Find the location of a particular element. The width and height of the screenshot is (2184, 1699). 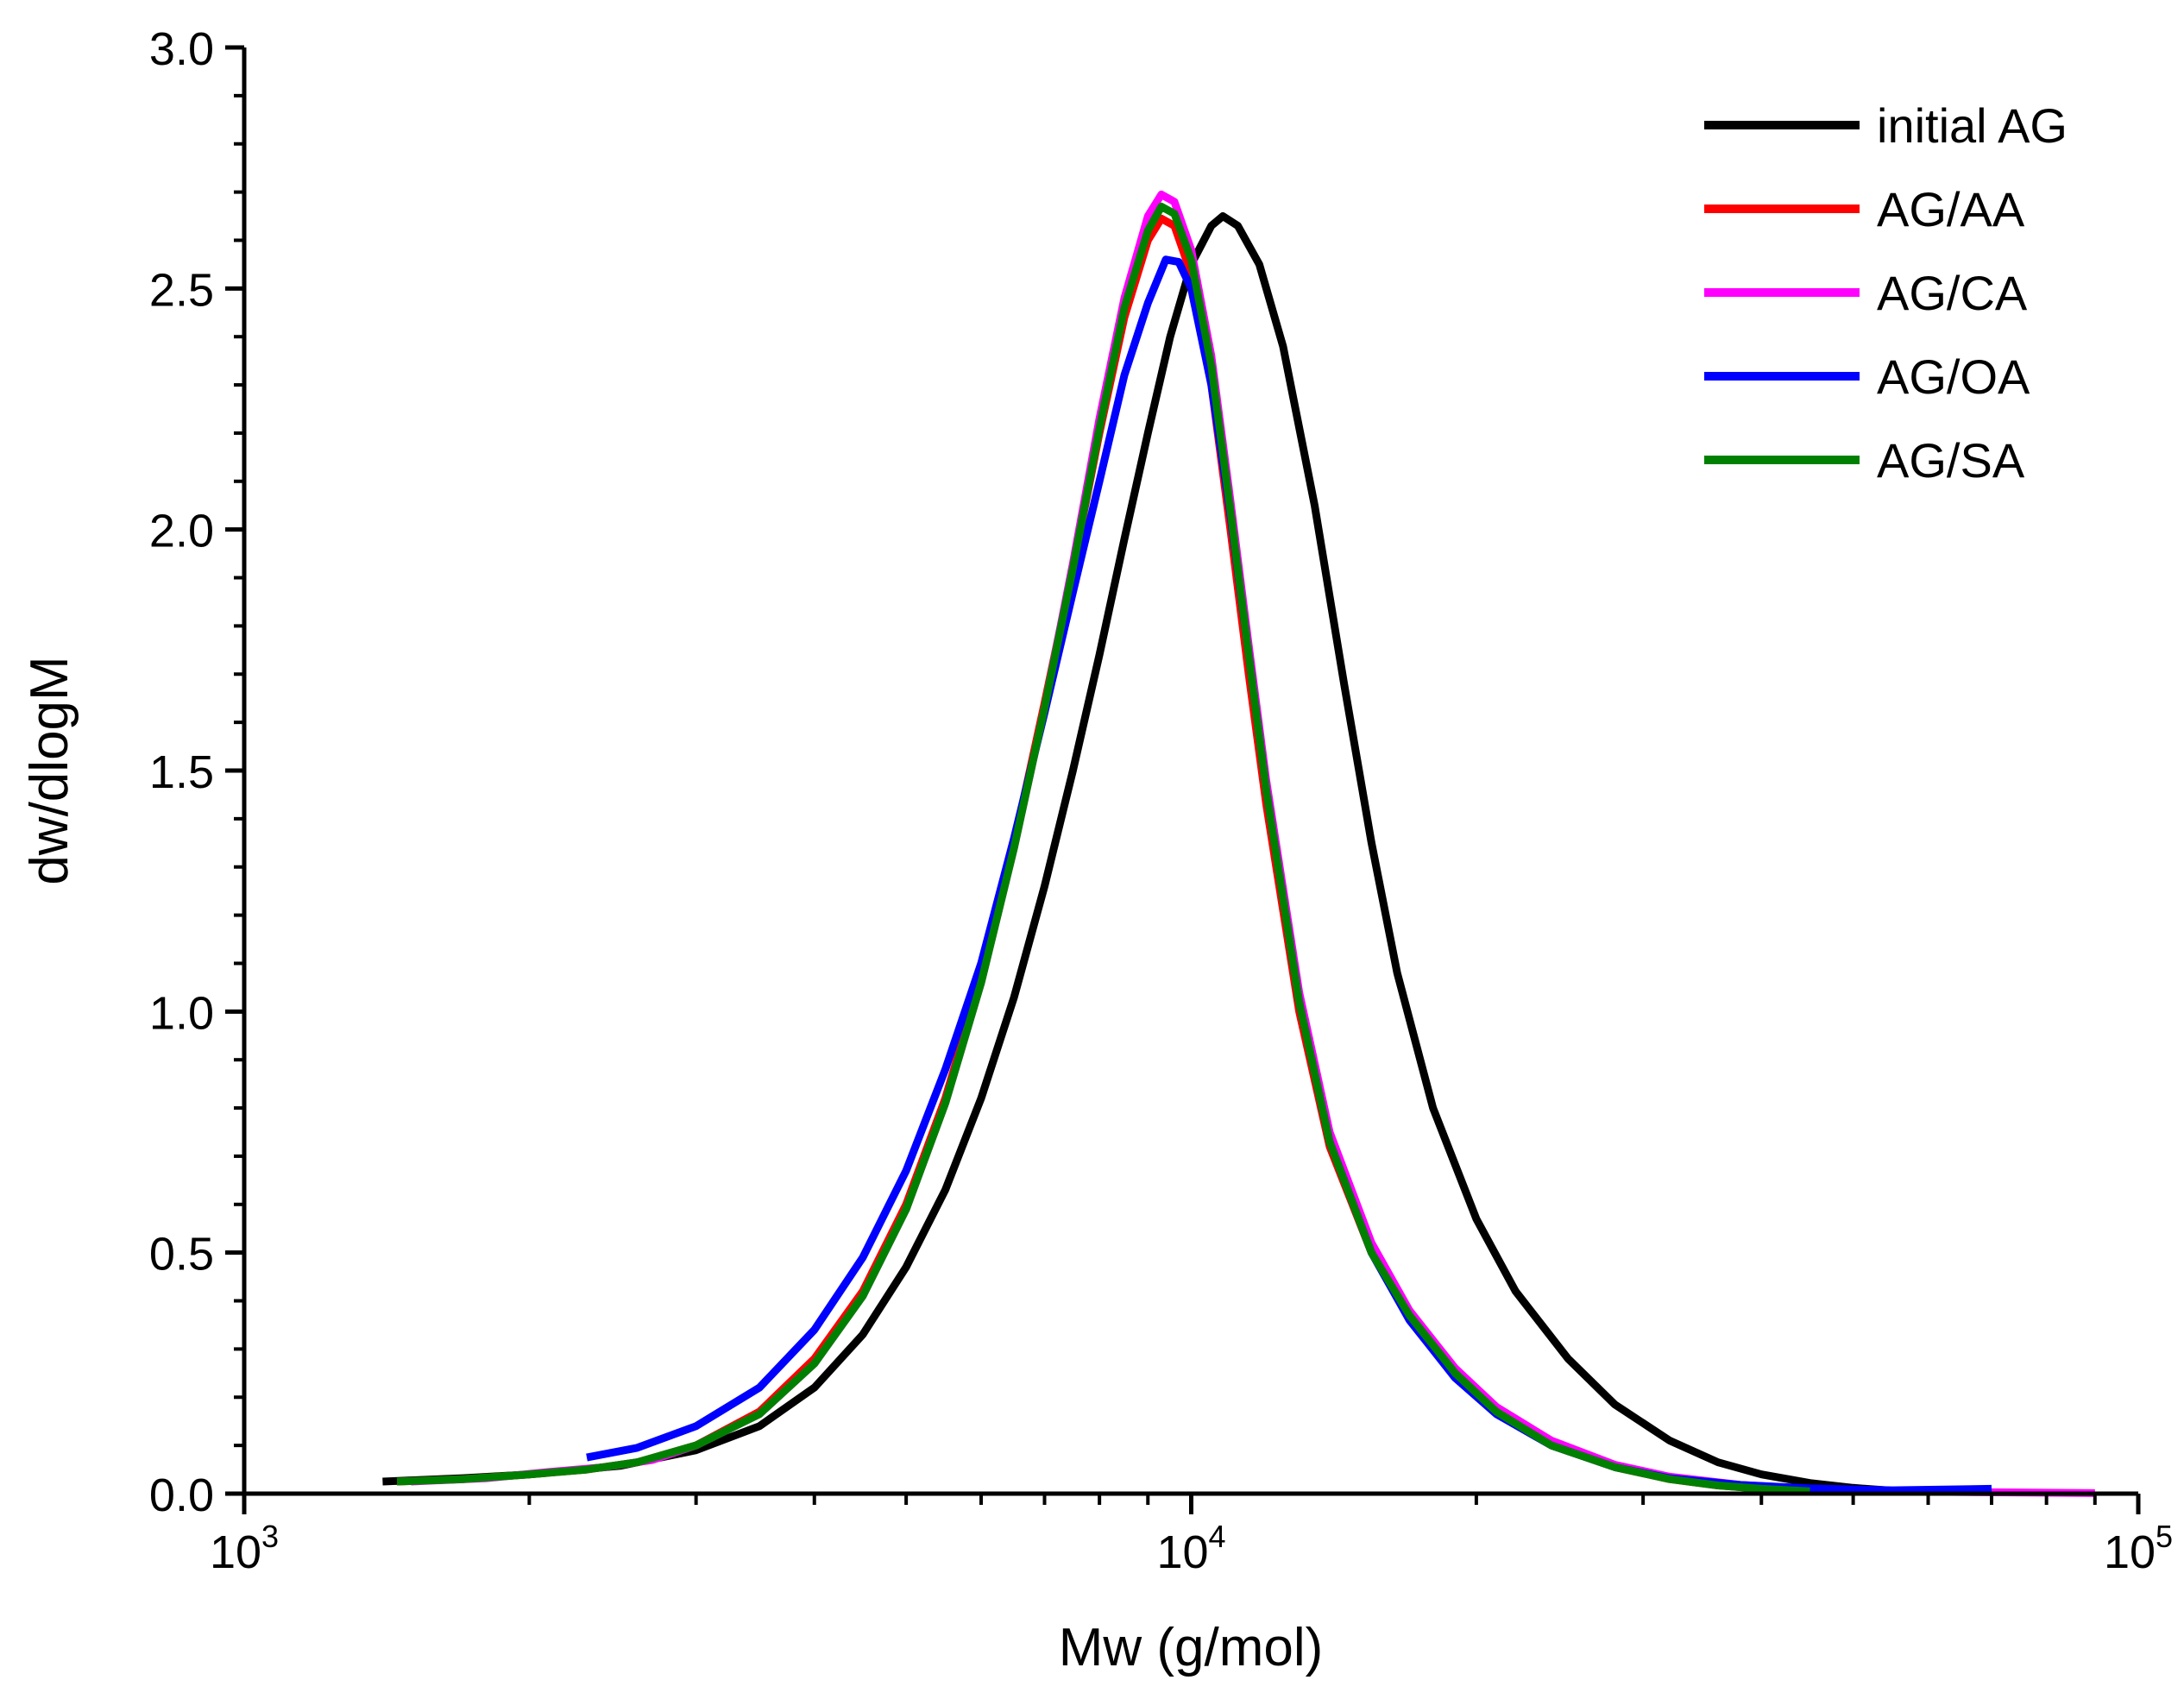

y-tick-label: 1.5 is located at coordinates (182, 772).